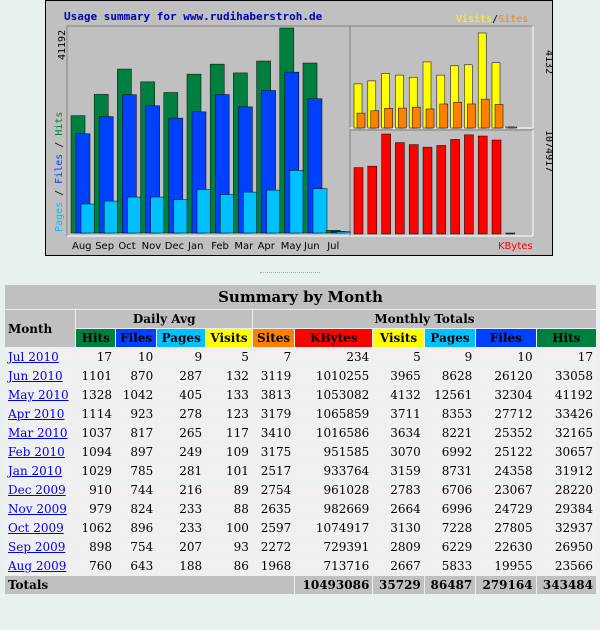 This screenshot has height=630, width=600. I want to click on table-cell: 23067, so click(506, 490).